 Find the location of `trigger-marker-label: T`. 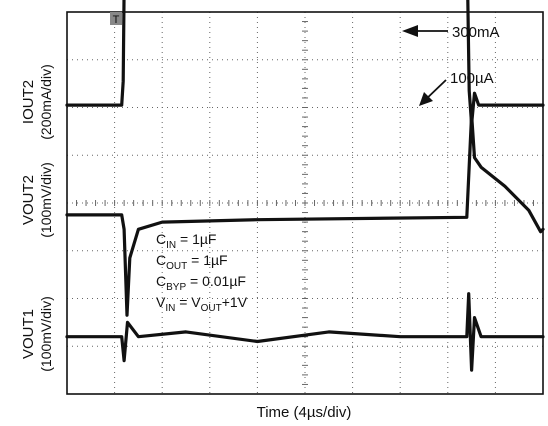

trigger-marker-label: T is located at coordinates (116, 20).